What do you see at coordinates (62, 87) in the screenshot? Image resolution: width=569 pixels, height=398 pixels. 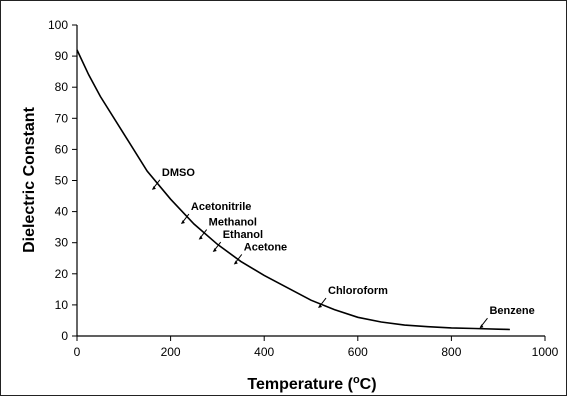 I see `y-tick-label: 80` at bounding box center [62, 87].